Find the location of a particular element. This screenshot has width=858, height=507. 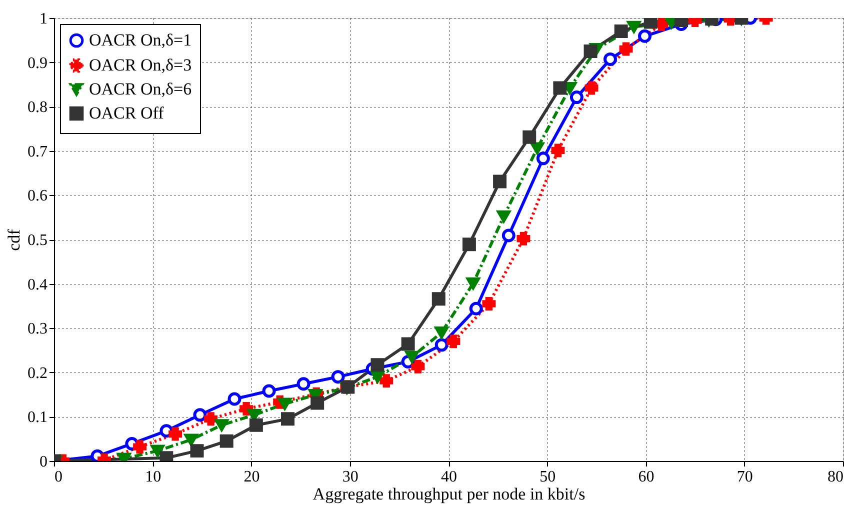

x-tick-label: 30 is located at coordinates (350, 477).